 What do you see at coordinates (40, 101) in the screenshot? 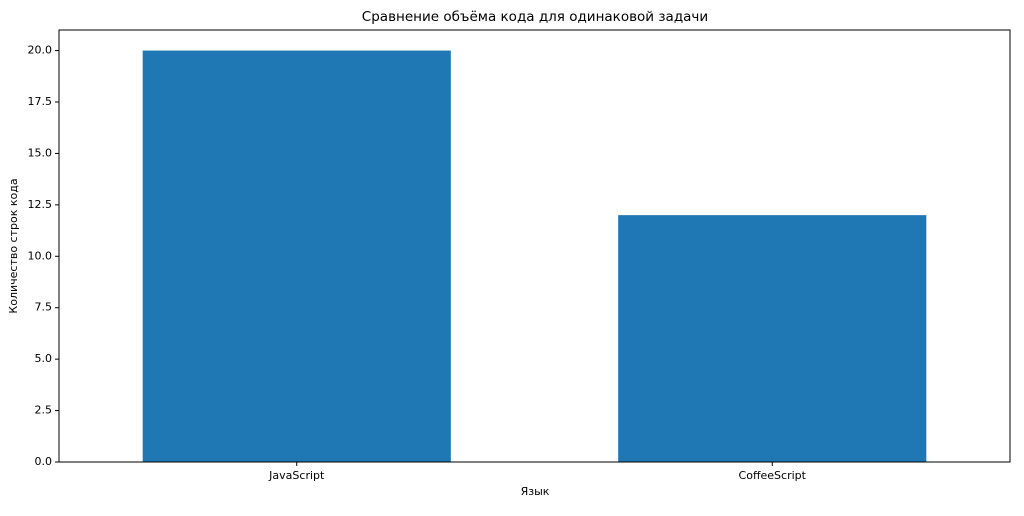
I see `y-tick-label: 17.5` at bounding box center [40, 101].